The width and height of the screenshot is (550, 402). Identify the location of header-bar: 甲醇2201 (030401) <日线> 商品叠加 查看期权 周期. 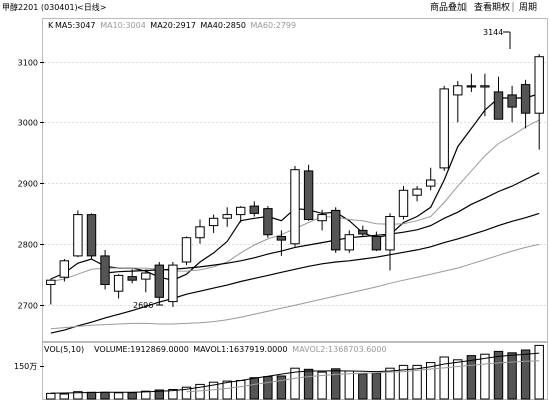
(269, 7).